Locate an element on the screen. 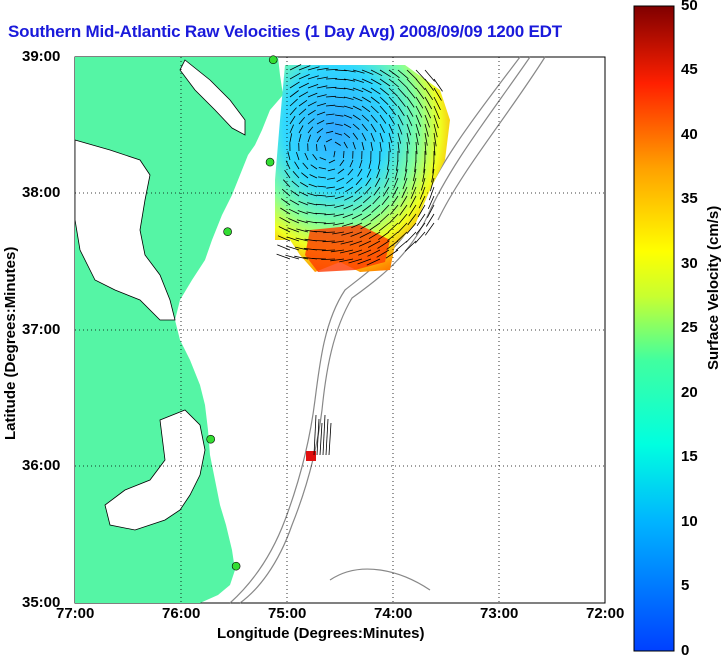 The height and width of the screenshot is (659, 724). xtick-77: 77:00 is located at coordinates (75, 613).